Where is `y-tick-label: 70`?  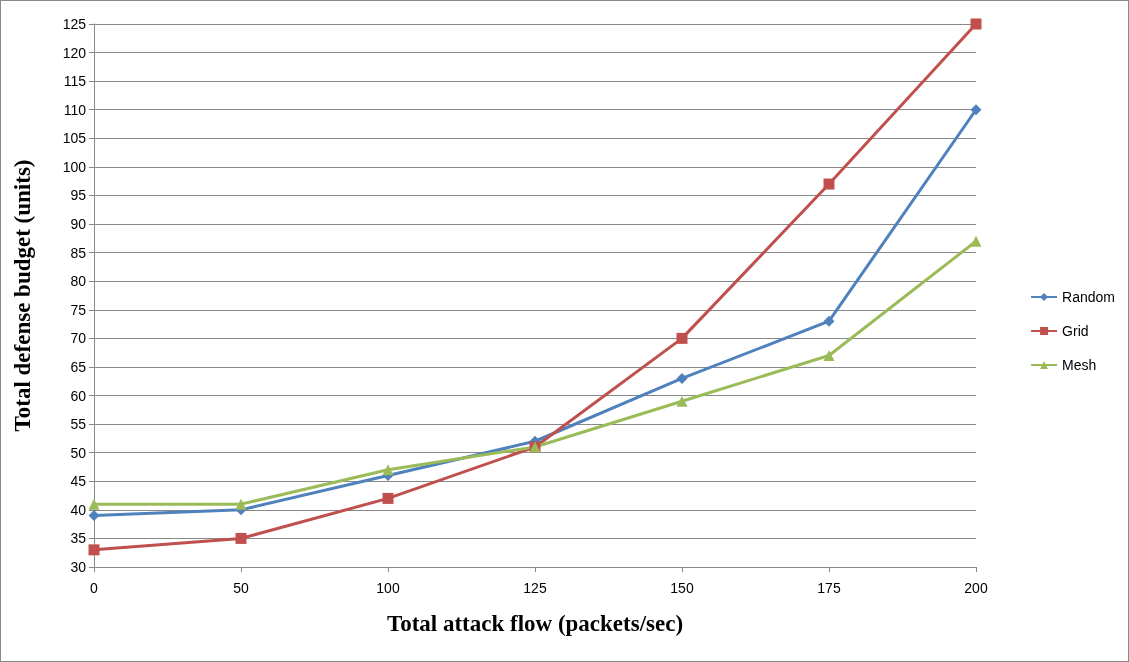
y-tick-label: 70 is located at coordinates (78, 338).